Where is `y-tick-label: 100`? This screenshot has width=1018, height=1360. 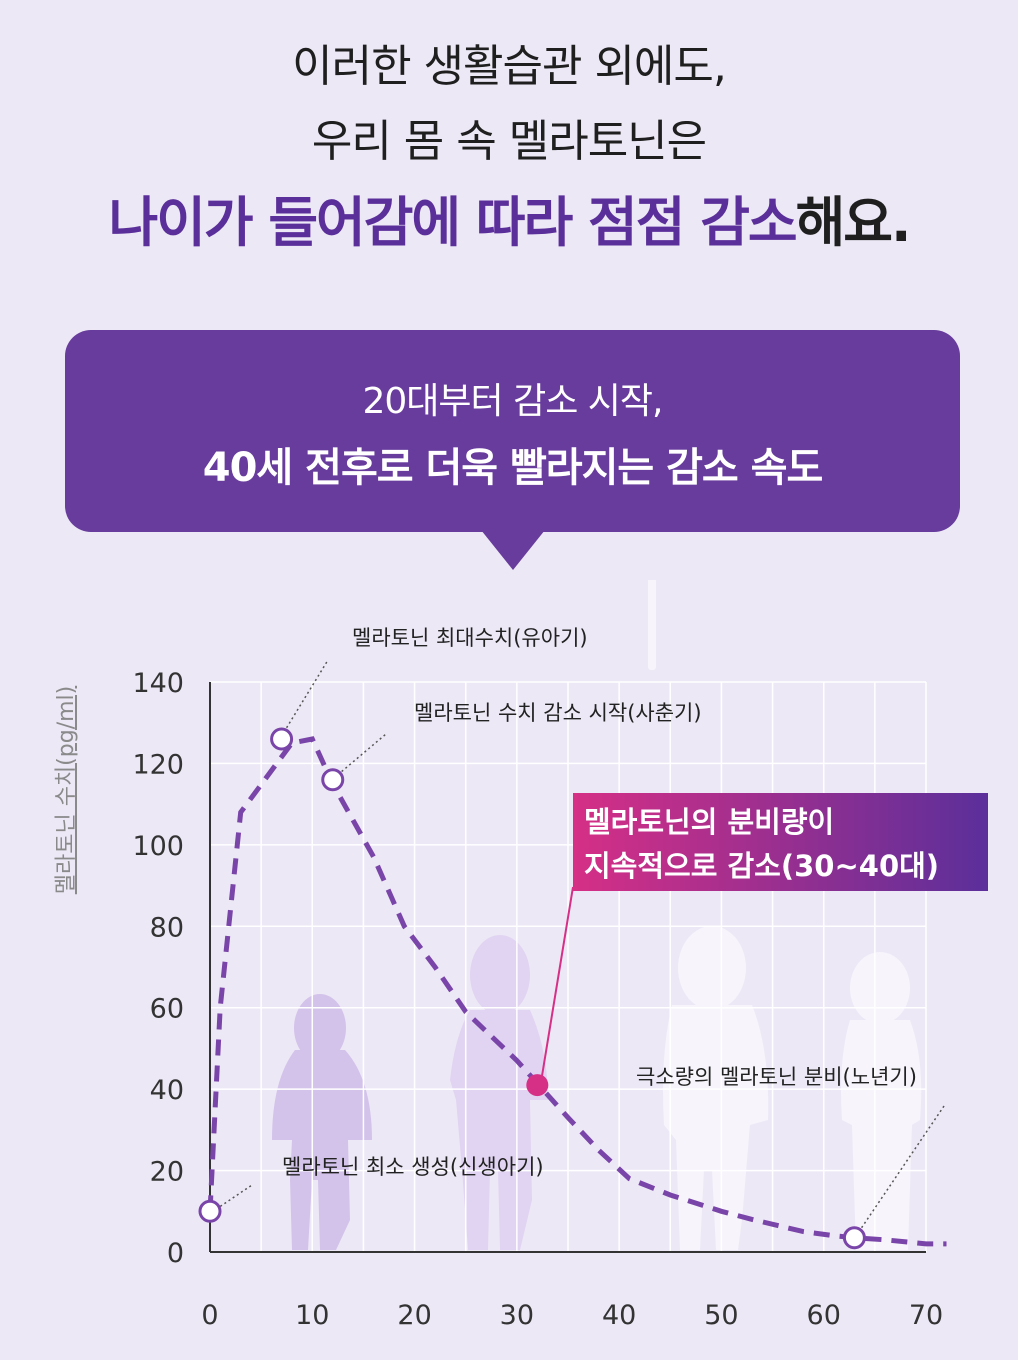 y-tick-label: 100 is located at coordinates (158, 846).